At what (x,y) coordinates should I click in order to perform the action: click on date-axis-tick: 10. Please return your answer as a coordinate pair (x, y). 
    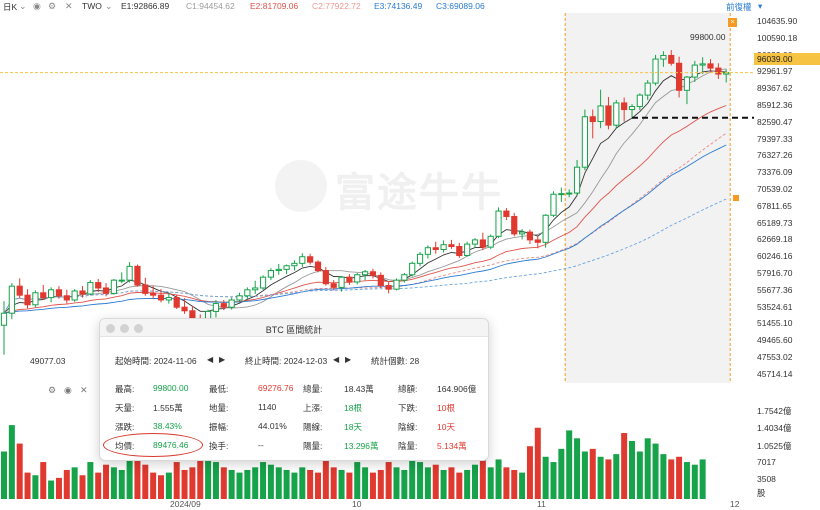
    Looking at the image, I should click on (357, 504).